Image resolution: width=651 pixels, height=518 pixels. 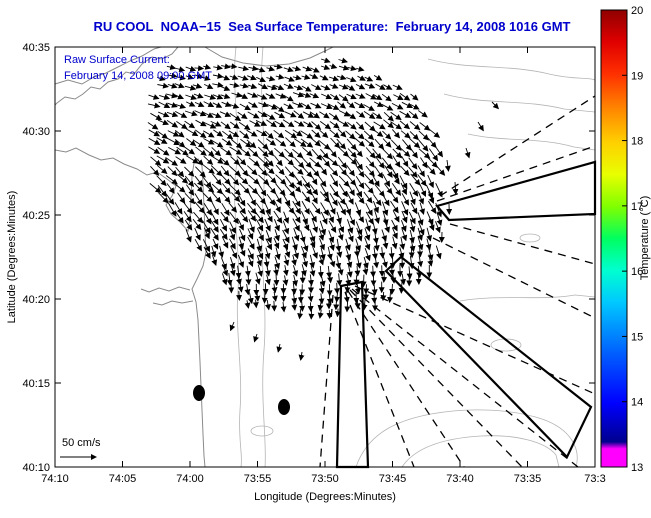 What do you see at coordinates (262, 431) in the screenshot?
I see `bathy-contour-loop` at bounding box center [262, 431].